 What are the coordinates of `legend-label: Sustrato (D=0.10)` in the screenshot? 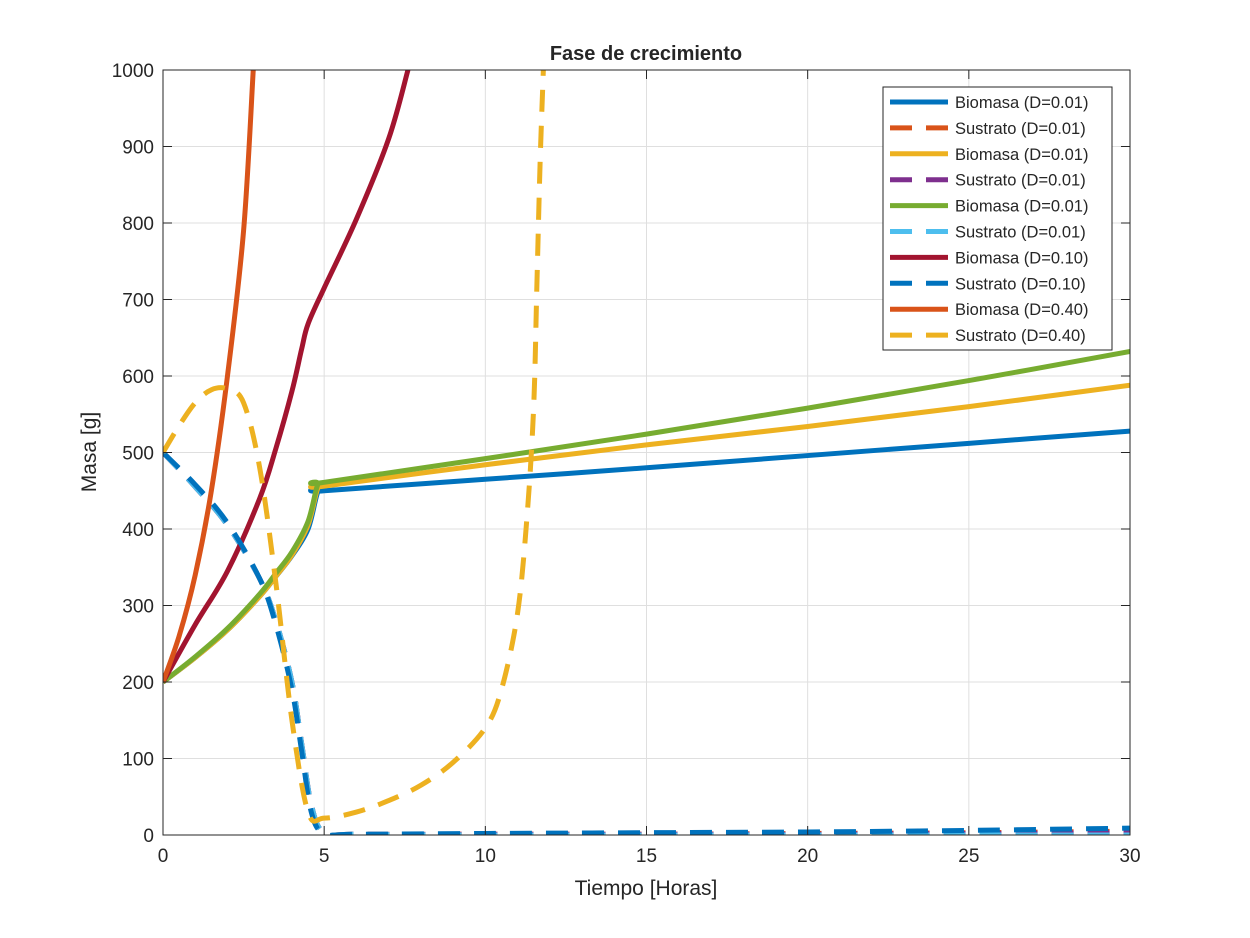 It's located at (1020, 284).